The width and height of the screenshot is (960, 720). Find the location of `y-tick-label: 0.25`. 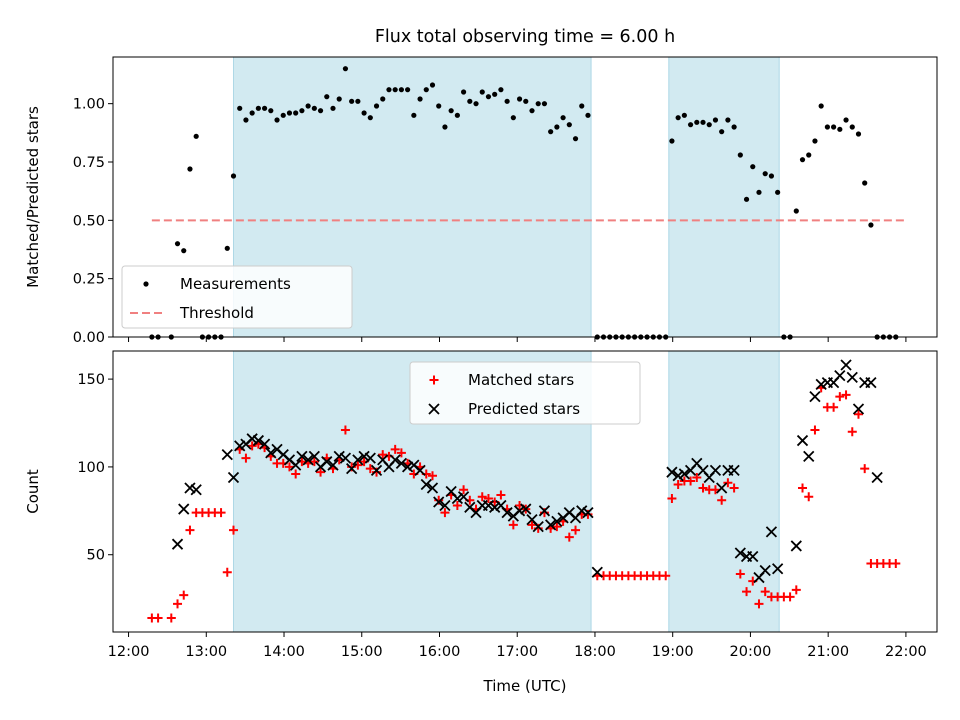

y-tick-label: 0.25 is located at coordinates (89, 280).